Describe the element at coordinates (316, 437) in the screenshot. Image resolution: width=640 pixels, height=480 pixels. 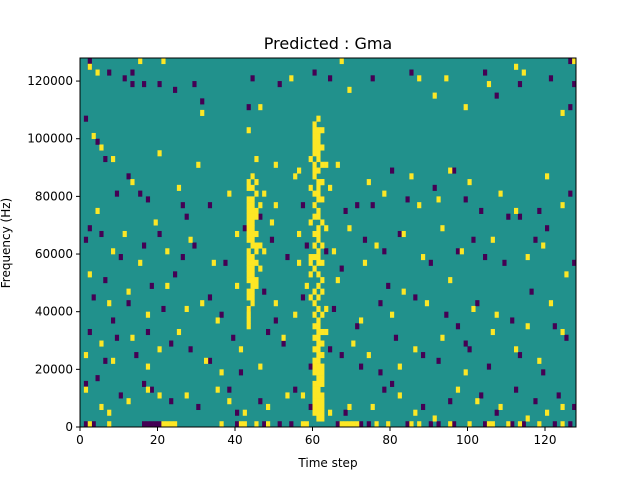
I see `x-axis-ticks: 0 20 40 60 80 100 120` at that location.